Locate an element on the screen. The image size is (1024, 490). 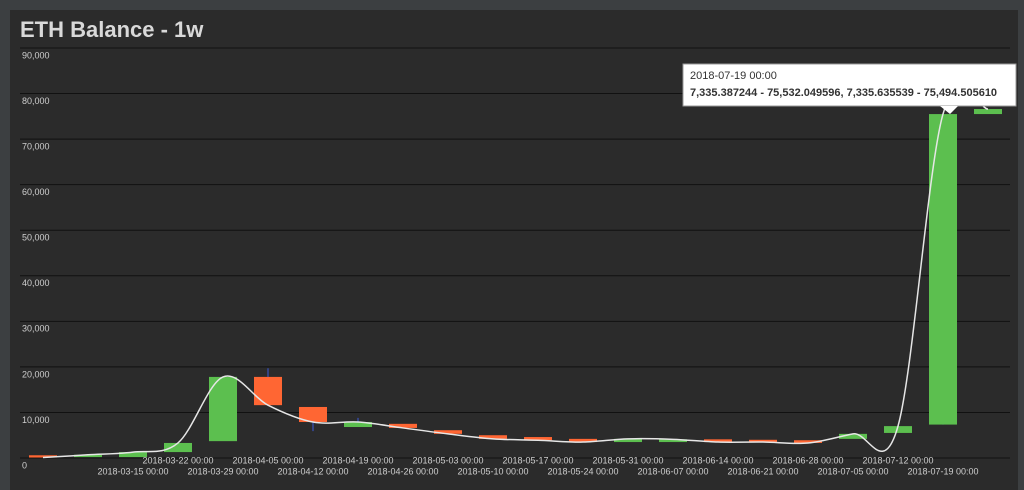
y-tick-label: 50,000 is located at coordinates (36, 238).